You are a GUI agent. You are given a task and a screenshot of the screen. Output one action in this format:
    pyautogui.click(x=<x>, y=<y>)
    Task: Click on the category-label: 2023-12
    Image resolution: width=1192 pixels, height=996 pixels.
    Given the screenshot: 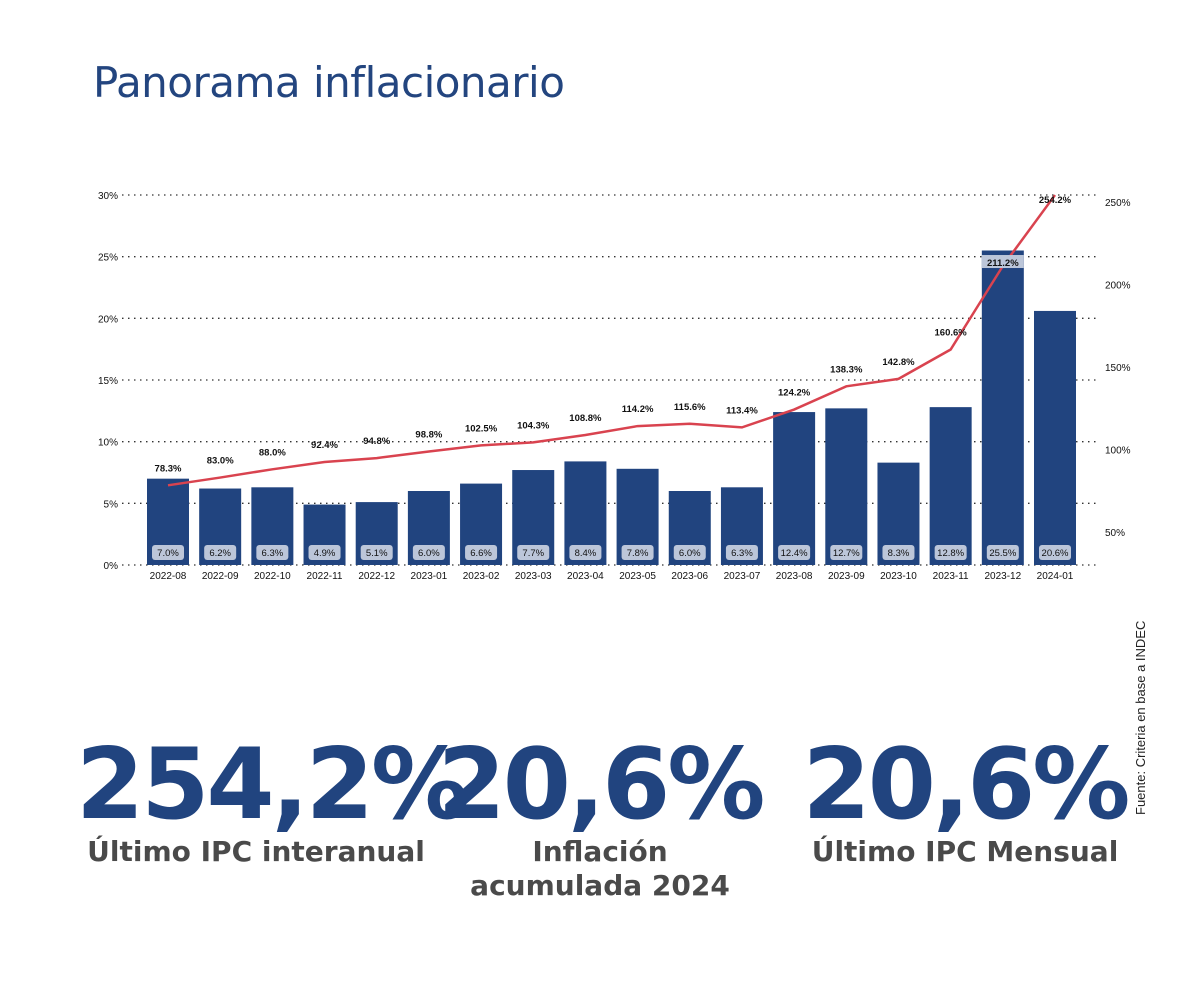 What is the action you would take?
    pyautogui.click(x=1002, y=576)
    